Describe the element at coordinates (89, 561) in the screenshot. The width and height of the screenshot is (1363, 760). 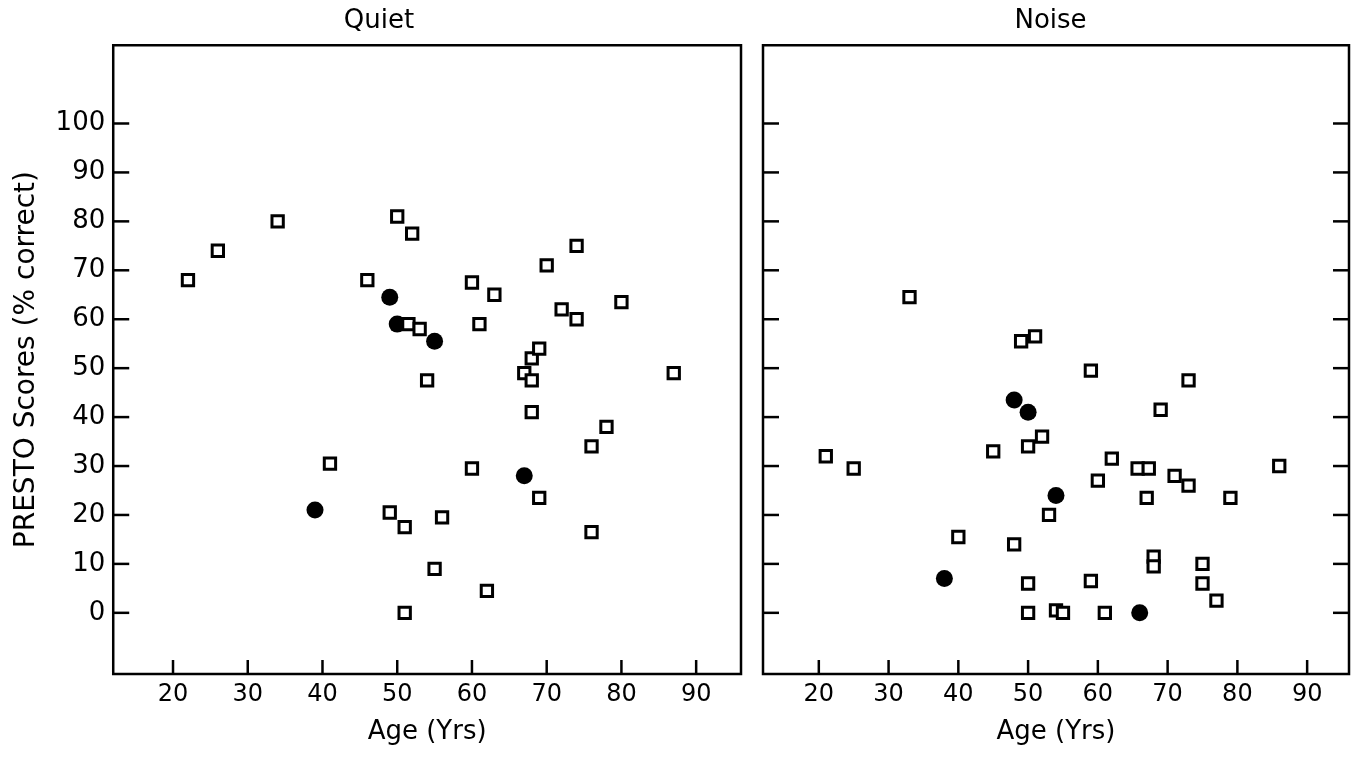
I see `y-tick-label: 10` at that location.